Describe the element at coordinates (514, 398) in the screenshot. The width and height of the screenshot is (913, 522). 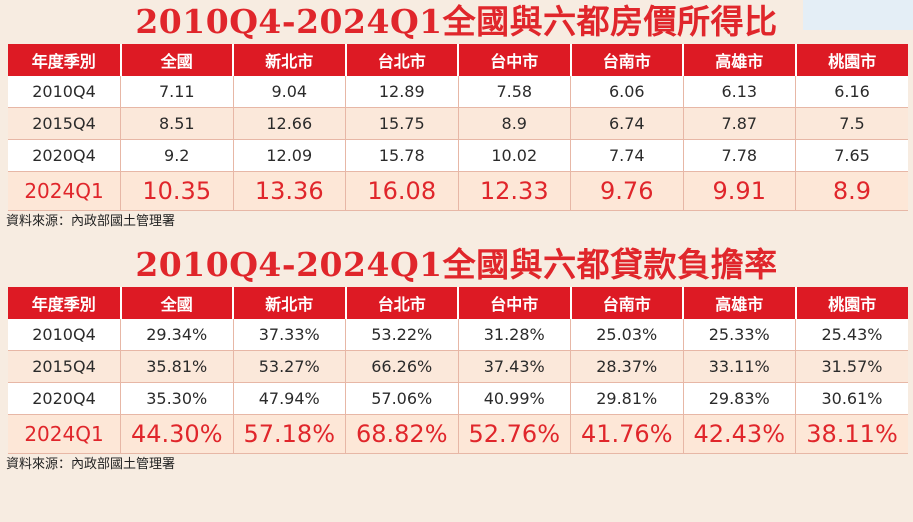
I see `table-cell: 40.99%` at that location.